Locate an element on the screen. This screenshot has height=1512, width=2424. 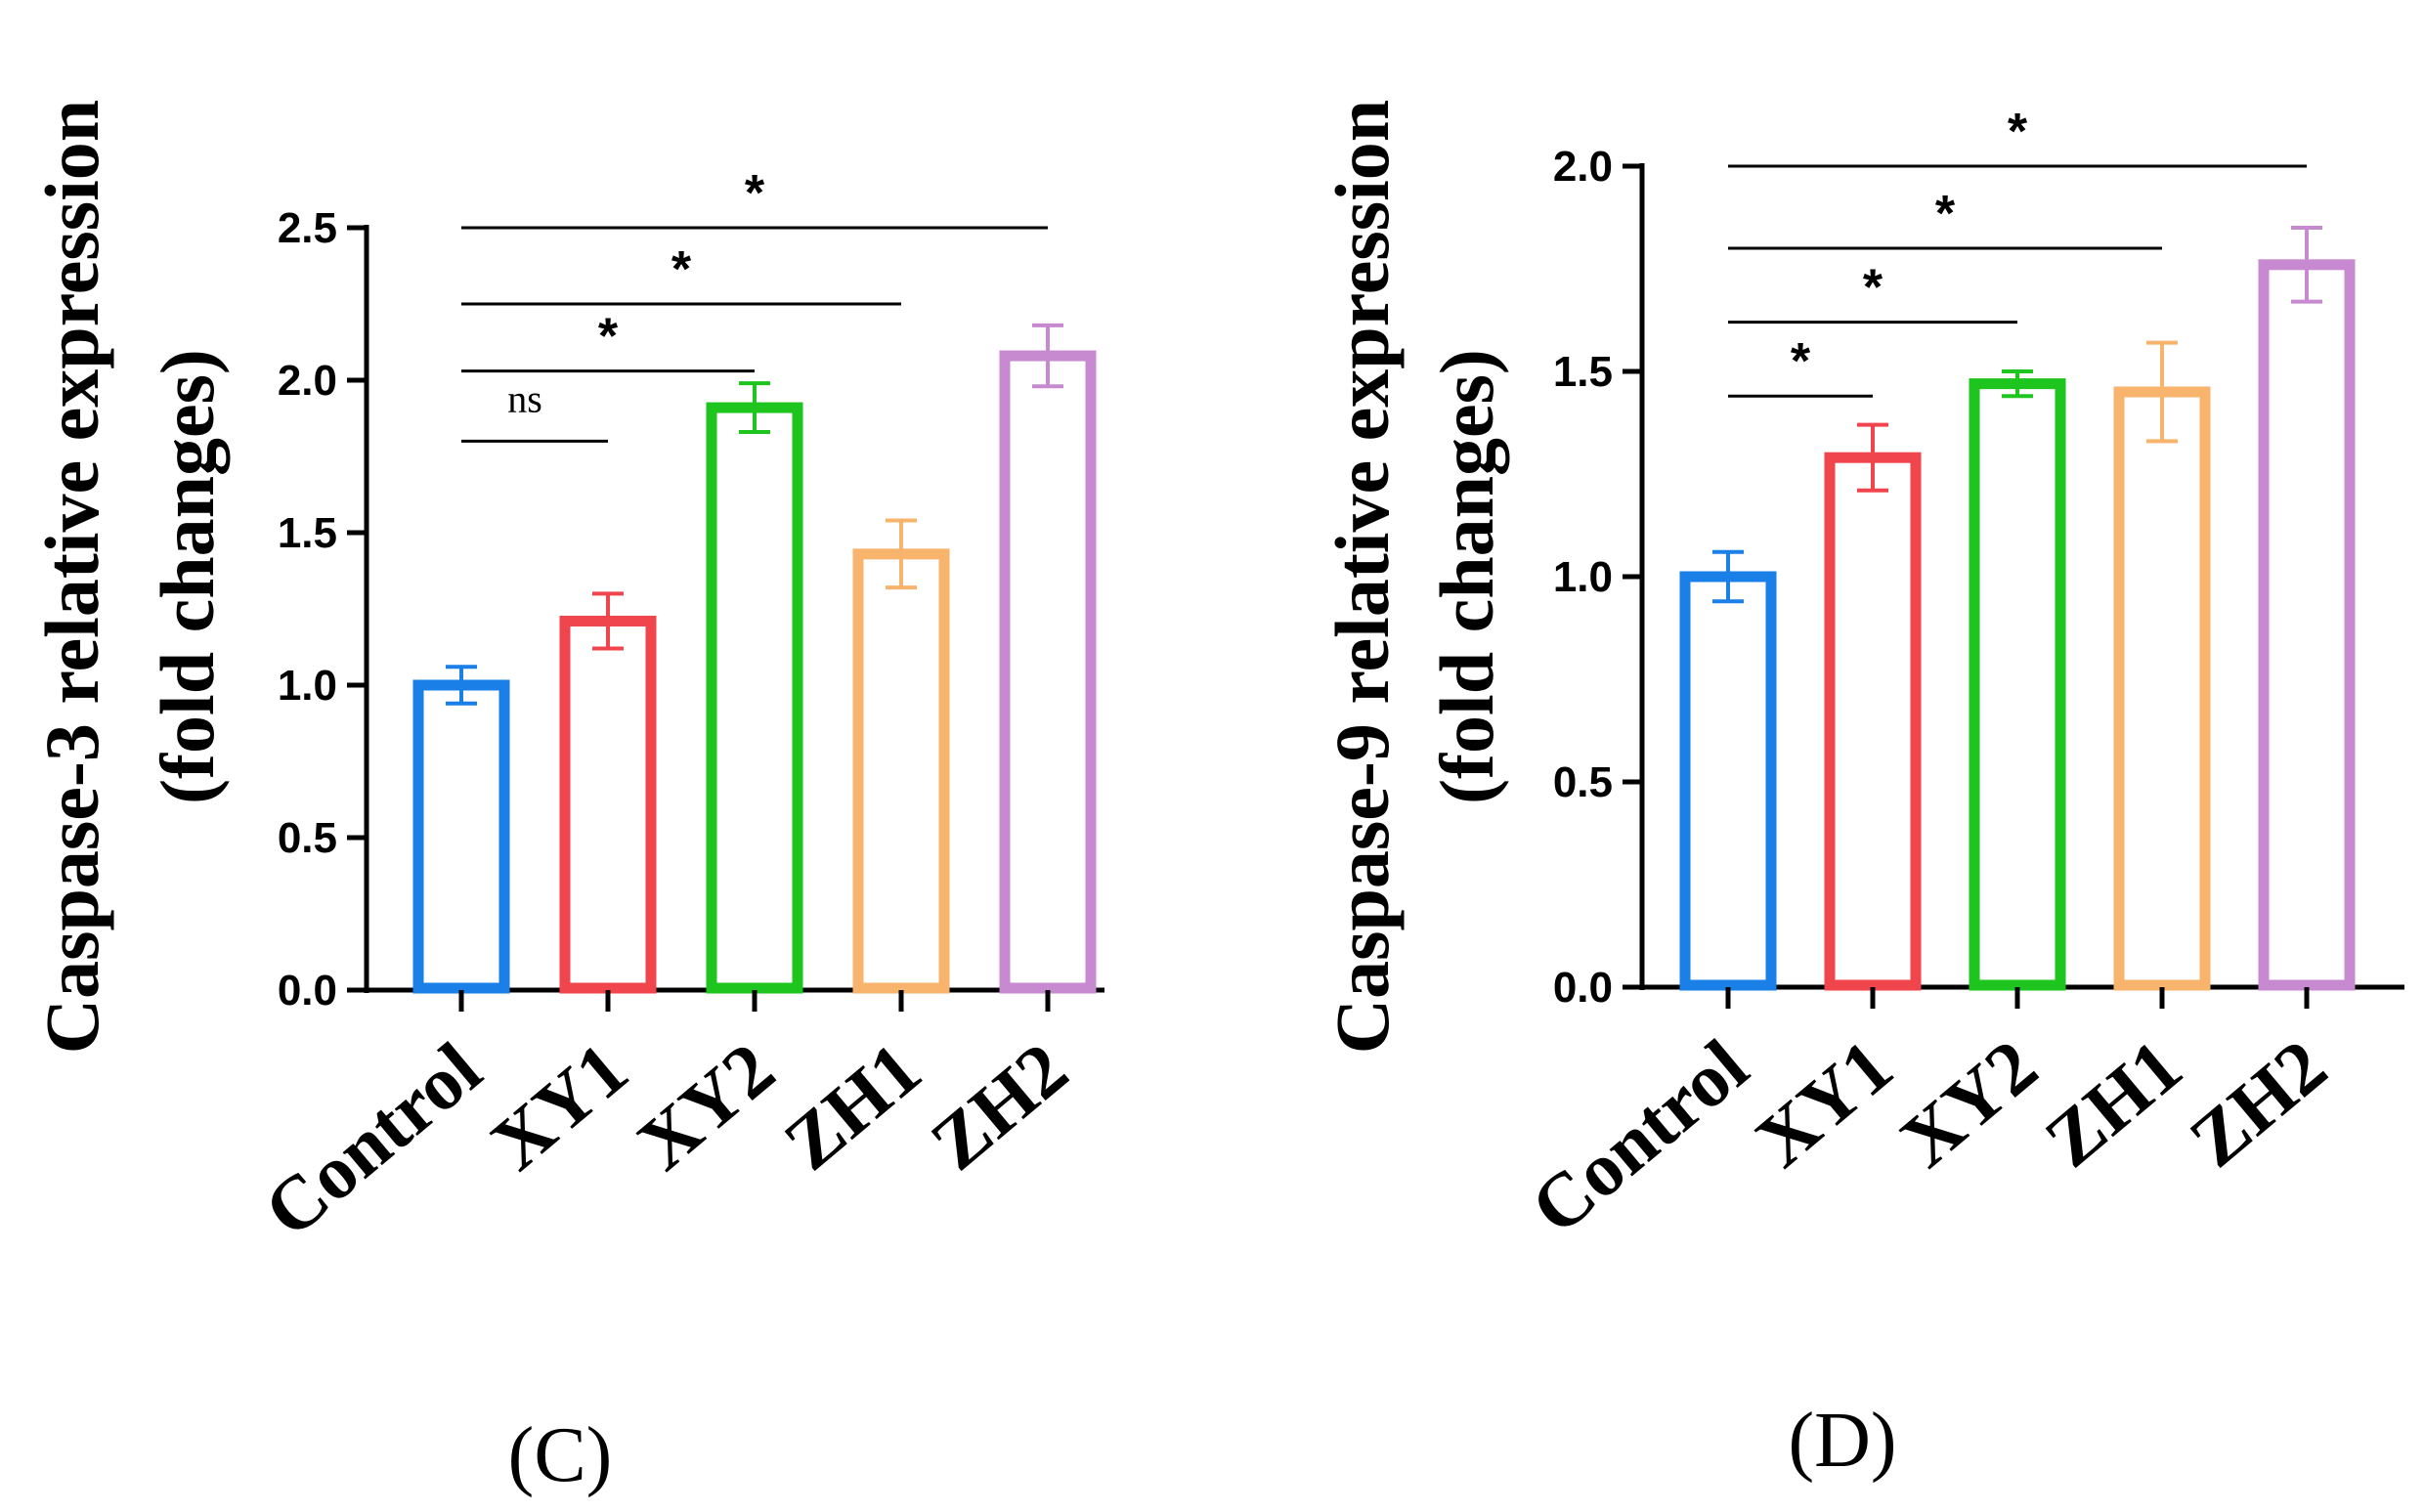
bar-d-control is located at coordinates (1728, 781).